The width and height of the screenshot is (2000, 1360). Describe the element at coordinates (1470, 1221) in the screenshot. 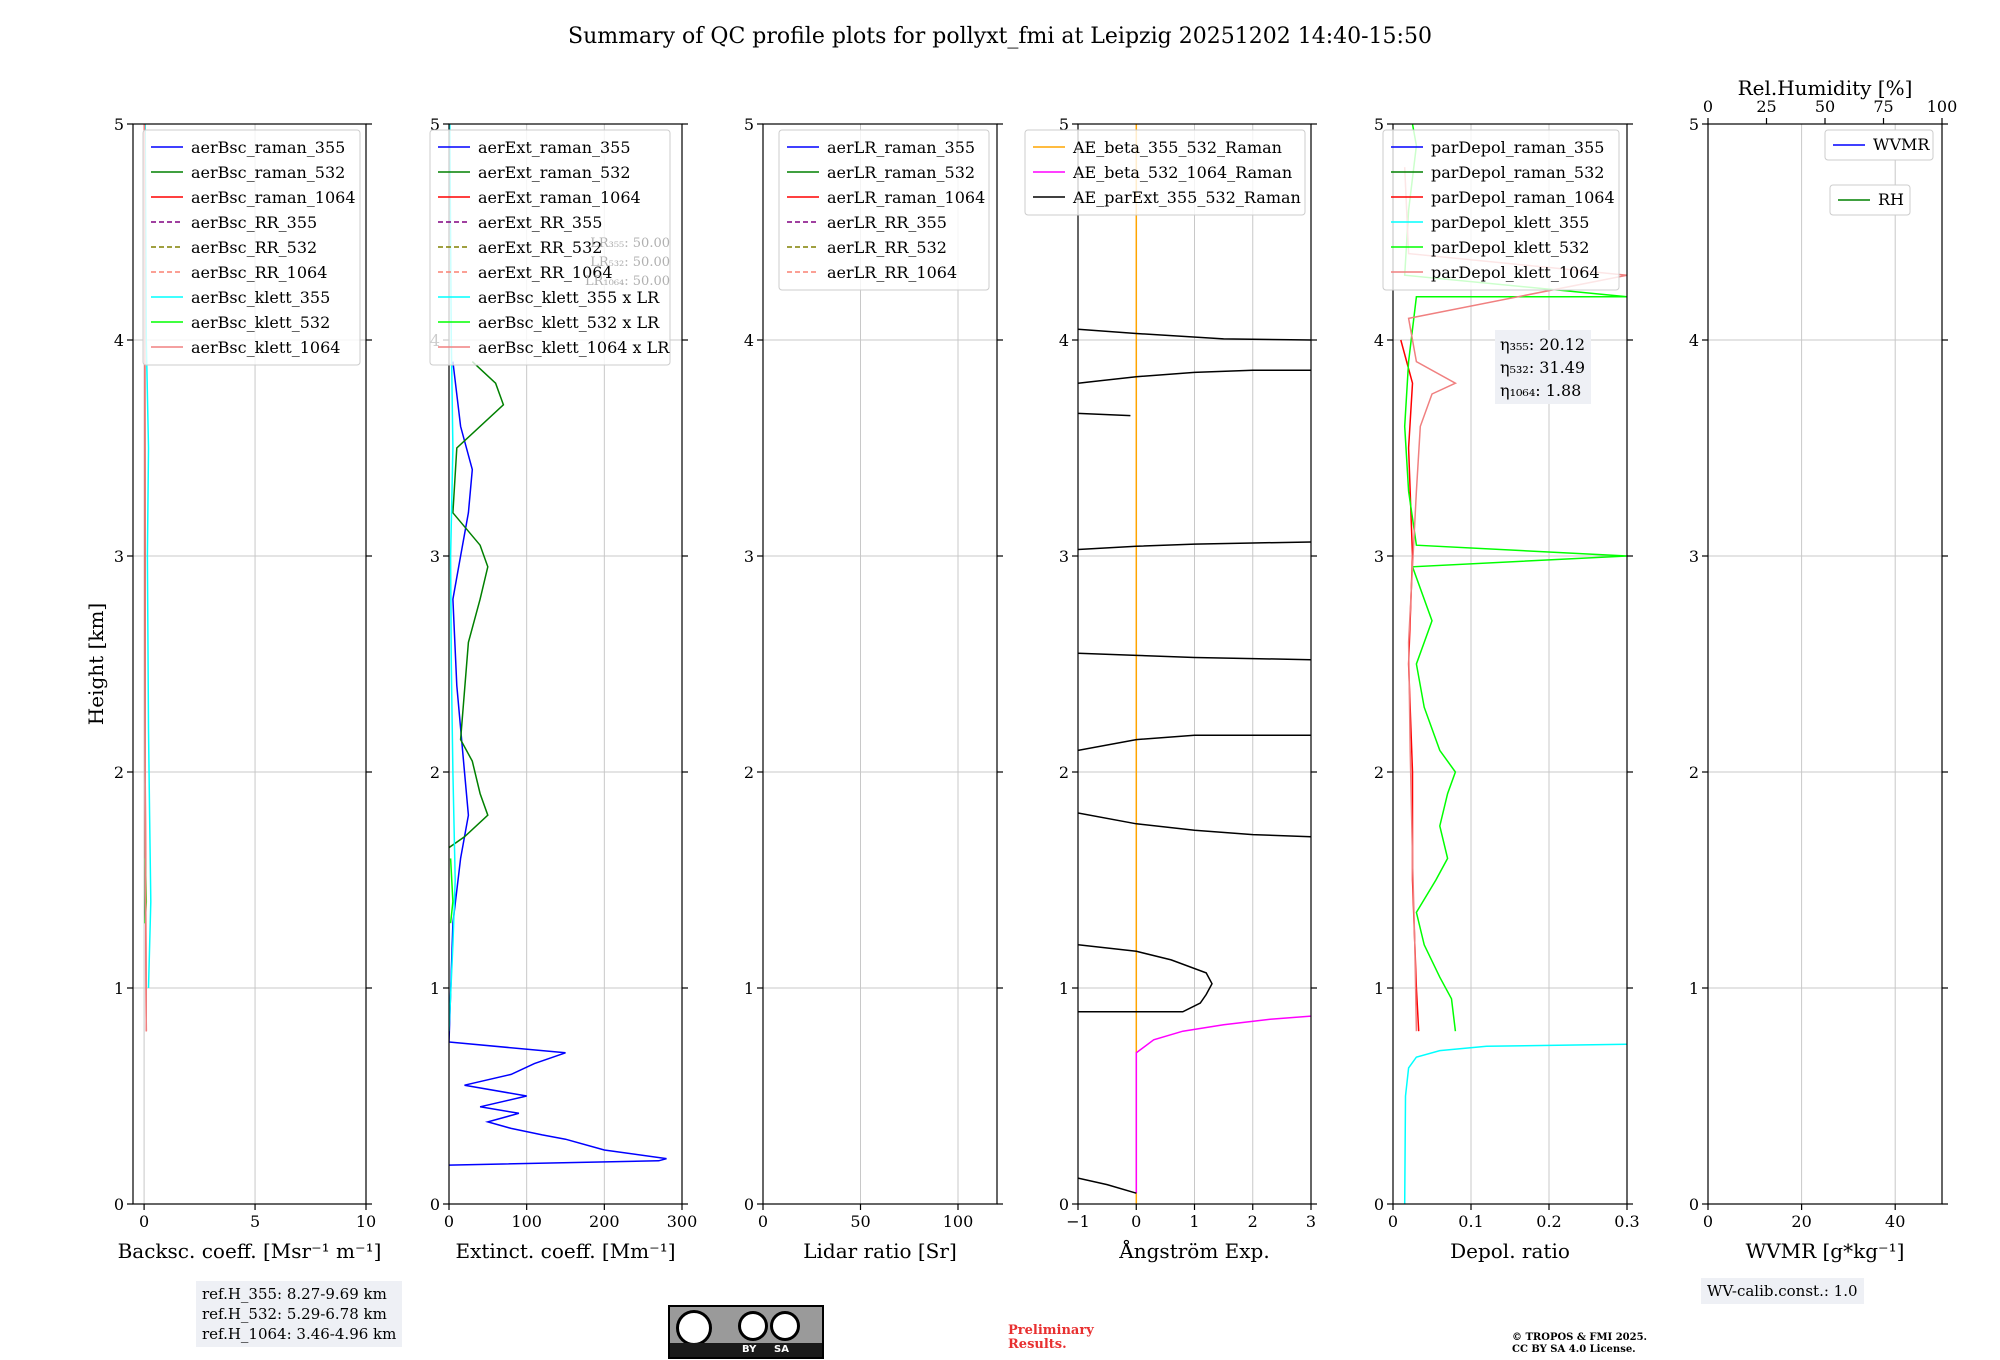

I see `x-tick-label: 0.1` at that location.